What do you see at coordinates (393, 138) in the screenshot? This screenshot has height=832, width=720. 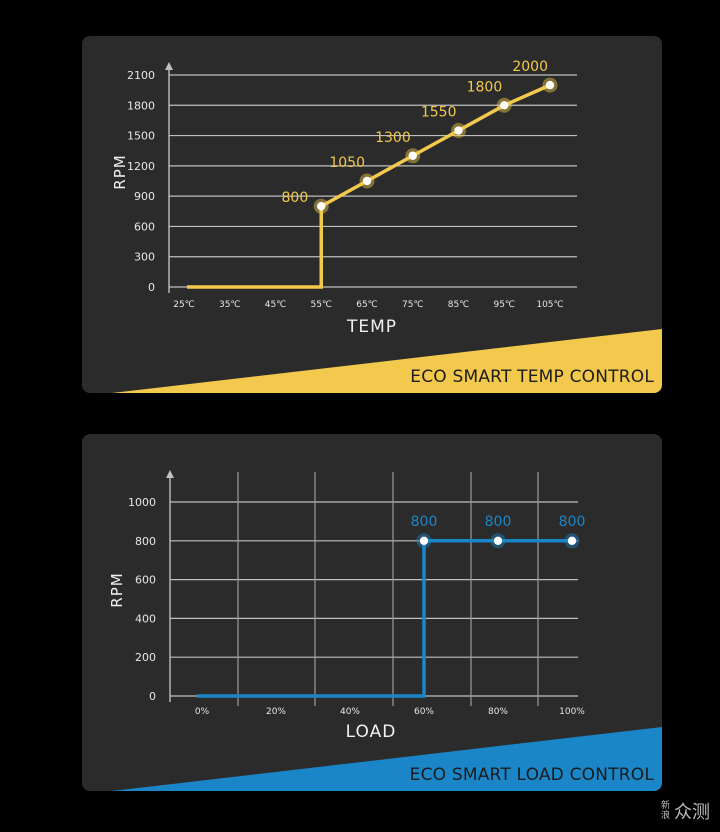 I see `data-label: 1300` at bounding box center [393, 138].